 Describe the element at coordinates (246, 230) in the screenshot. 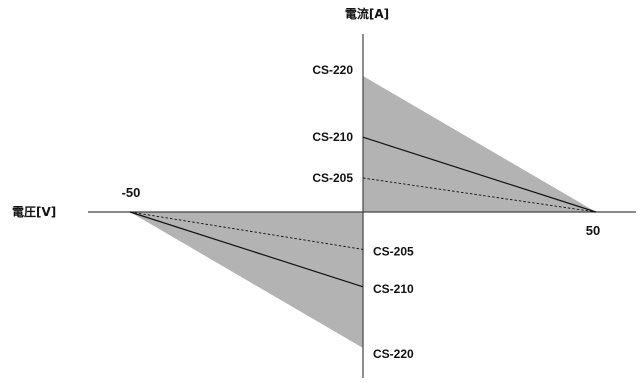

I see `series-cs-205-negative-line` at that location.